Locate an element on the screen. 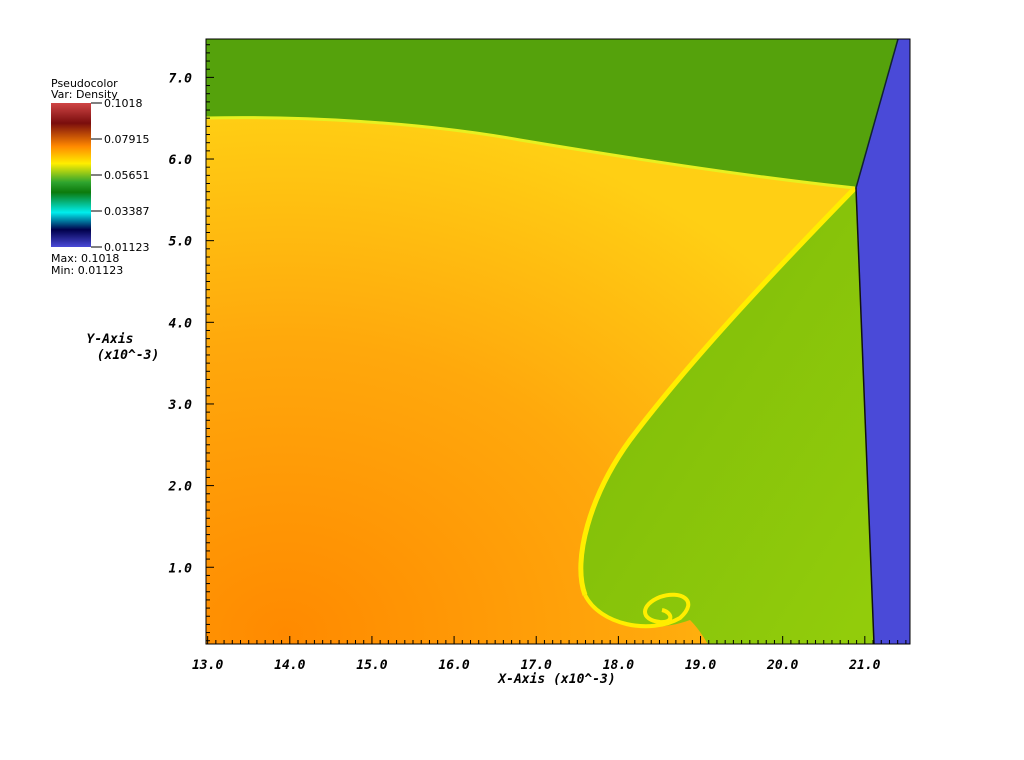  y-tick-label: 5.0 is located at coordinates (181, 242).